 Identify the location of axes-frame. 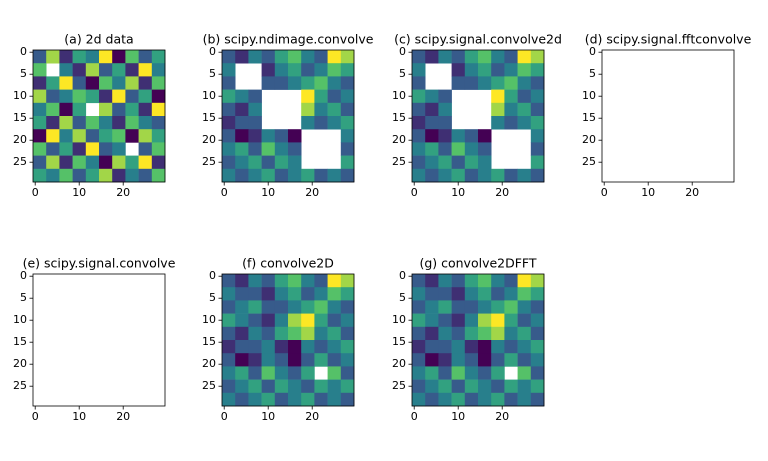
(99, 340).